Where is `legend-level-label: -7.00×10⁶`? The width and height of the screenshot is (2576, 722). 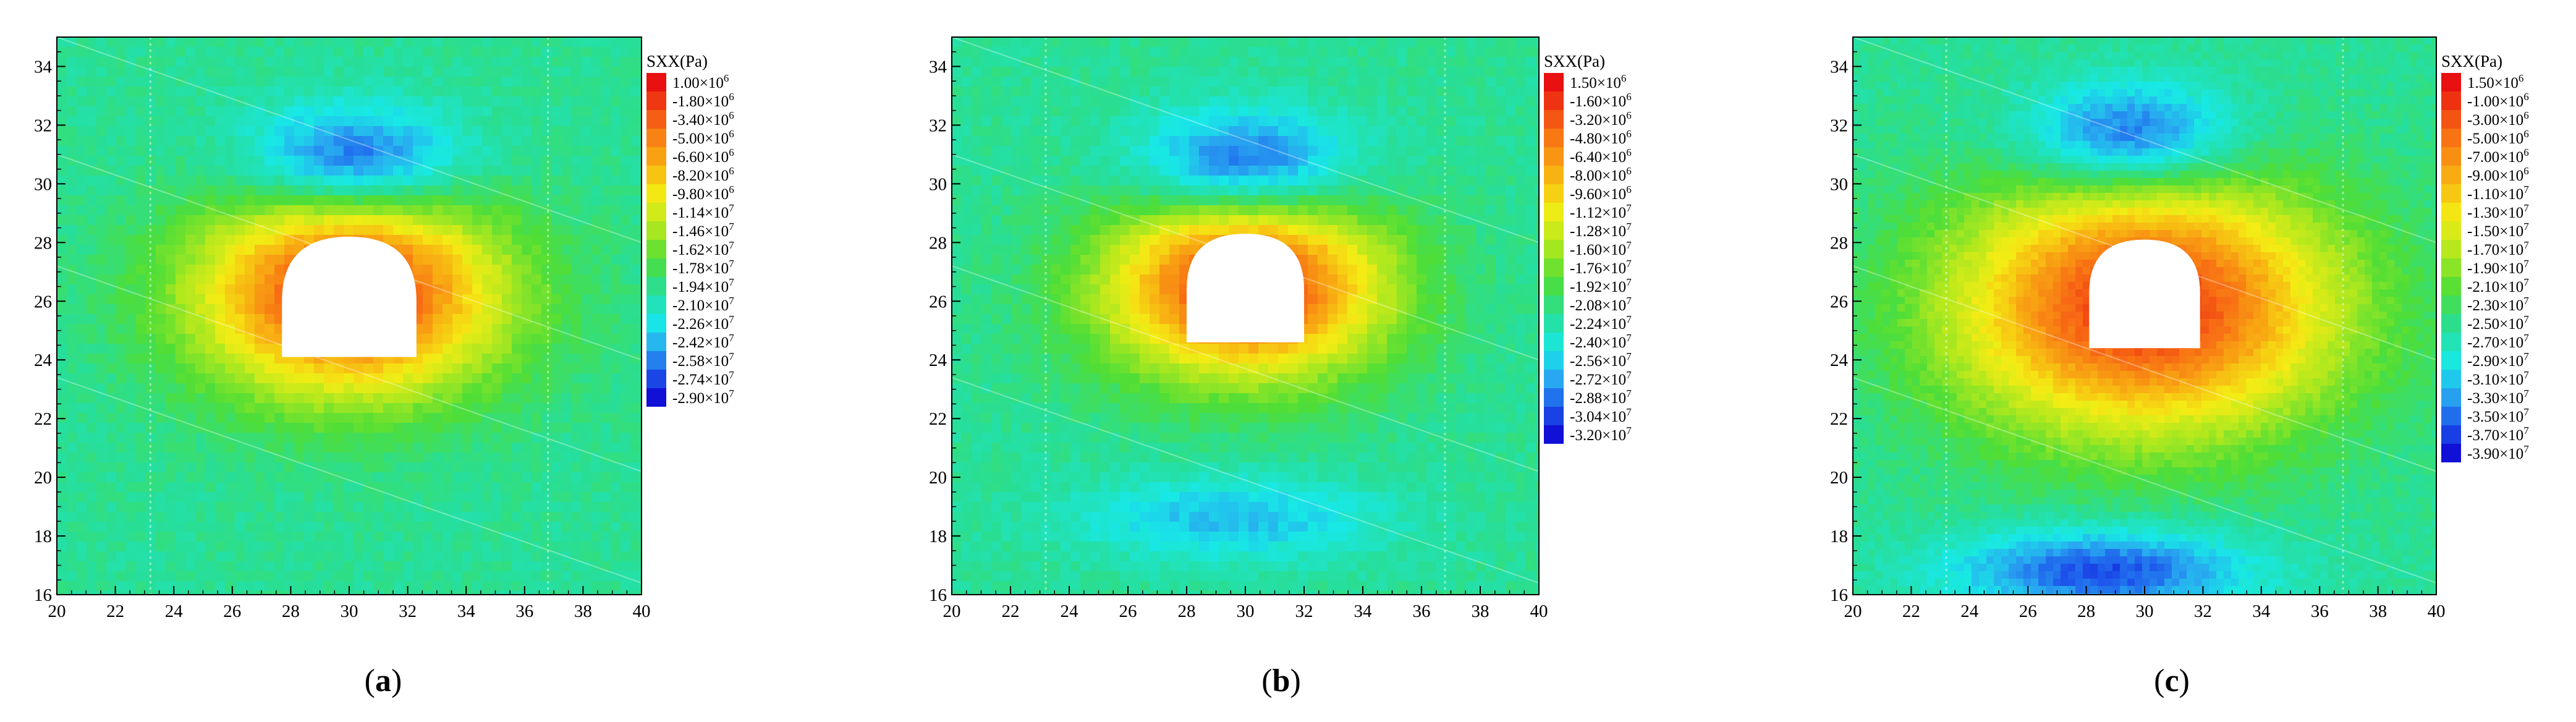 legend-level-label: -7.00×10⁶ is located at coordinates (2498, 156).